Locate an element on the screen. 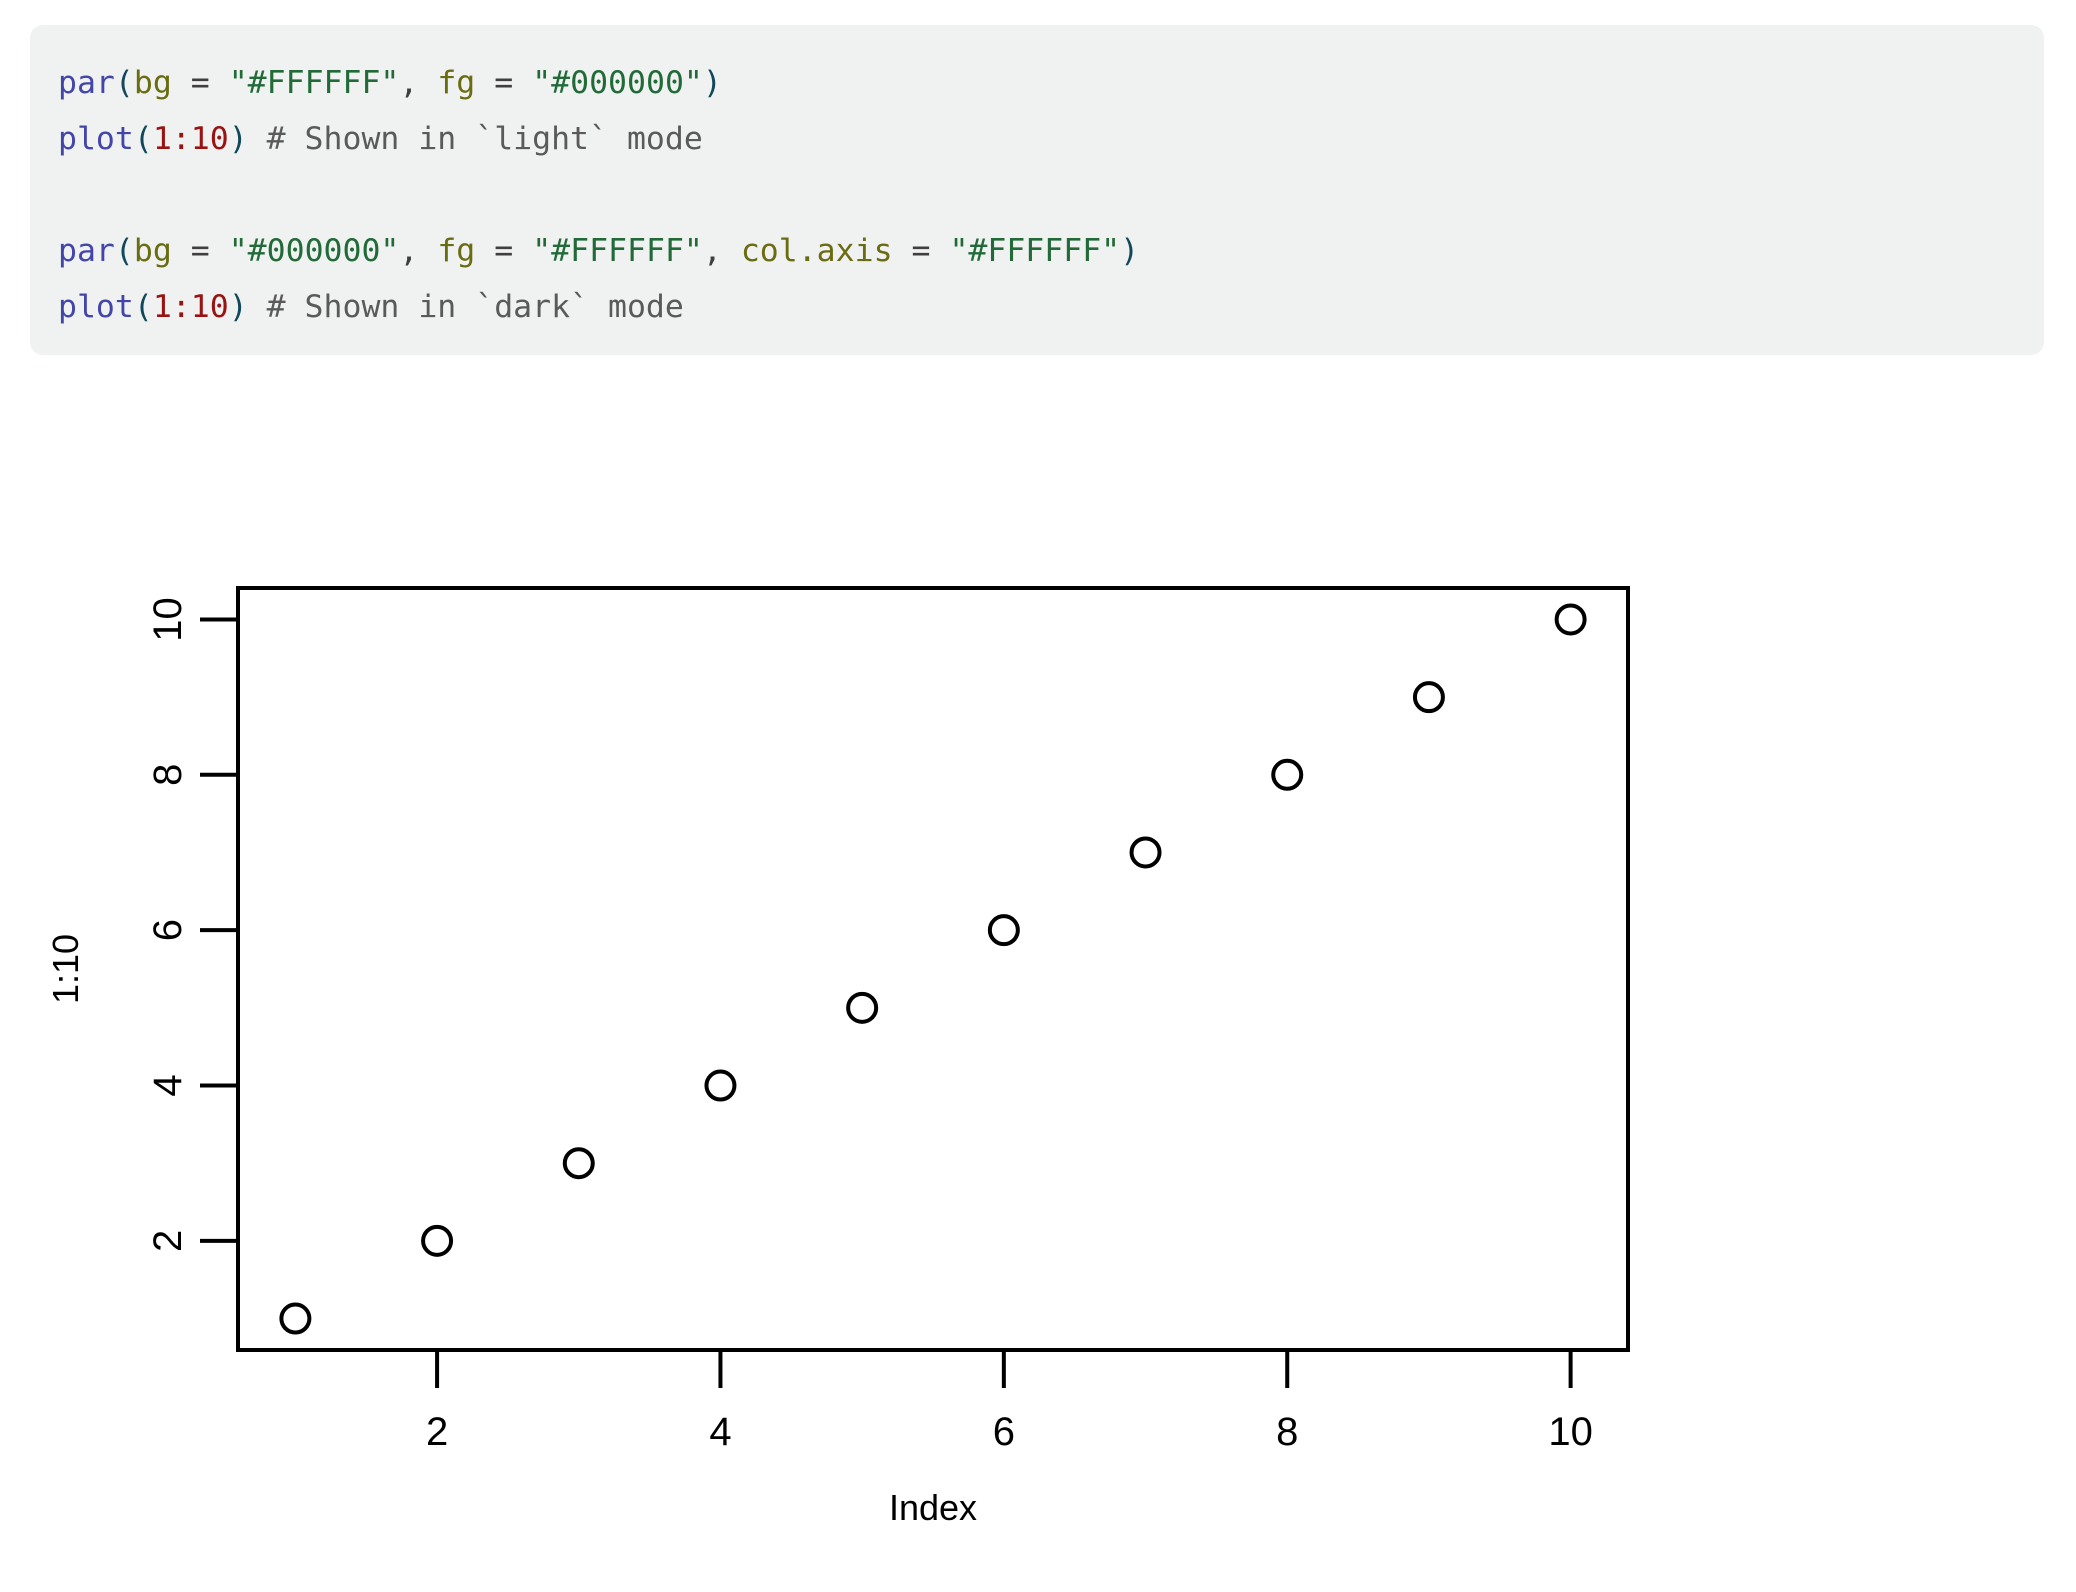  code-line: plot(1:10) # Shown in `light` mode is located at coordinates (1037, 139).